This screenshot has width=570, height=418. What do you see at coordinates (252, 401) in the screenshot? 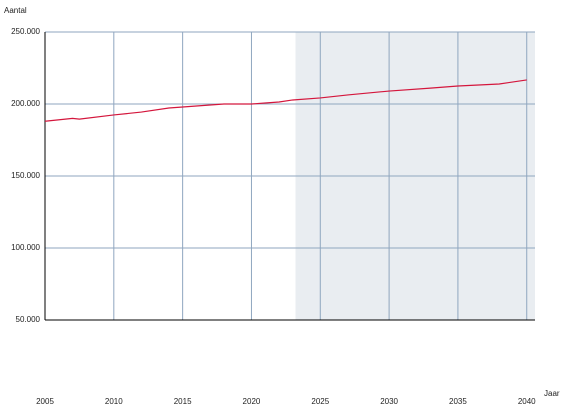
I see `x-tick-label: 2020` at bounding box center [252, 401].